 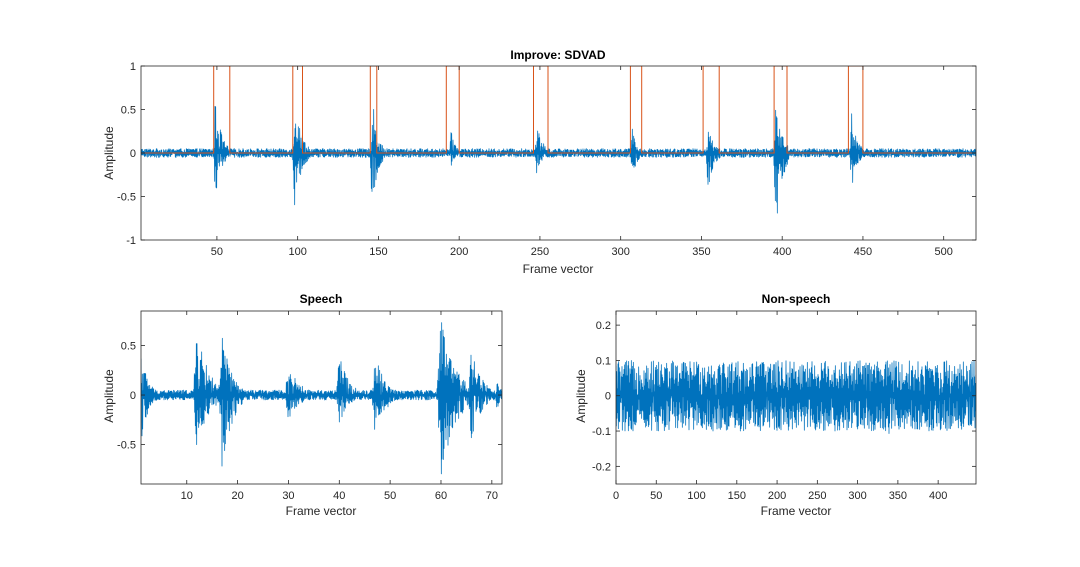 I want to click on non-speech-xtick-label: 250, so click(x=817, y=496).